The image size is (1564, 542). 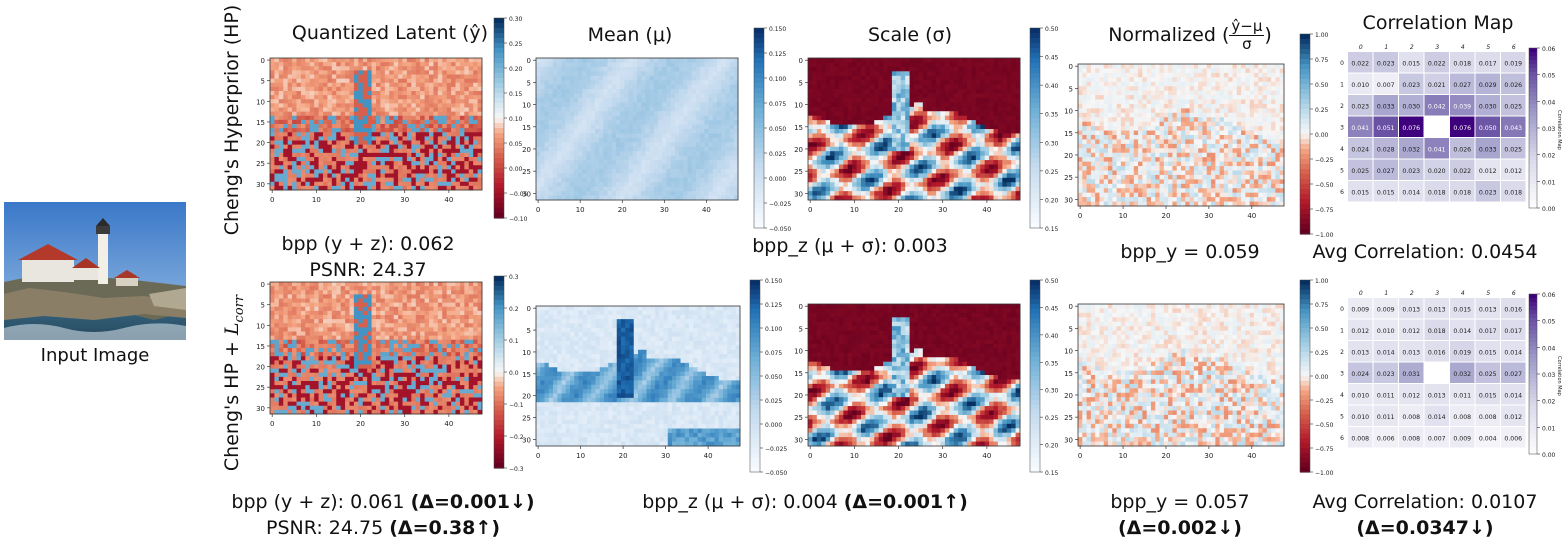 What do you see at coordinates (263, 61) in the screenshot?
I see `y-tick-label: 0` at bounding box center [263, 61].